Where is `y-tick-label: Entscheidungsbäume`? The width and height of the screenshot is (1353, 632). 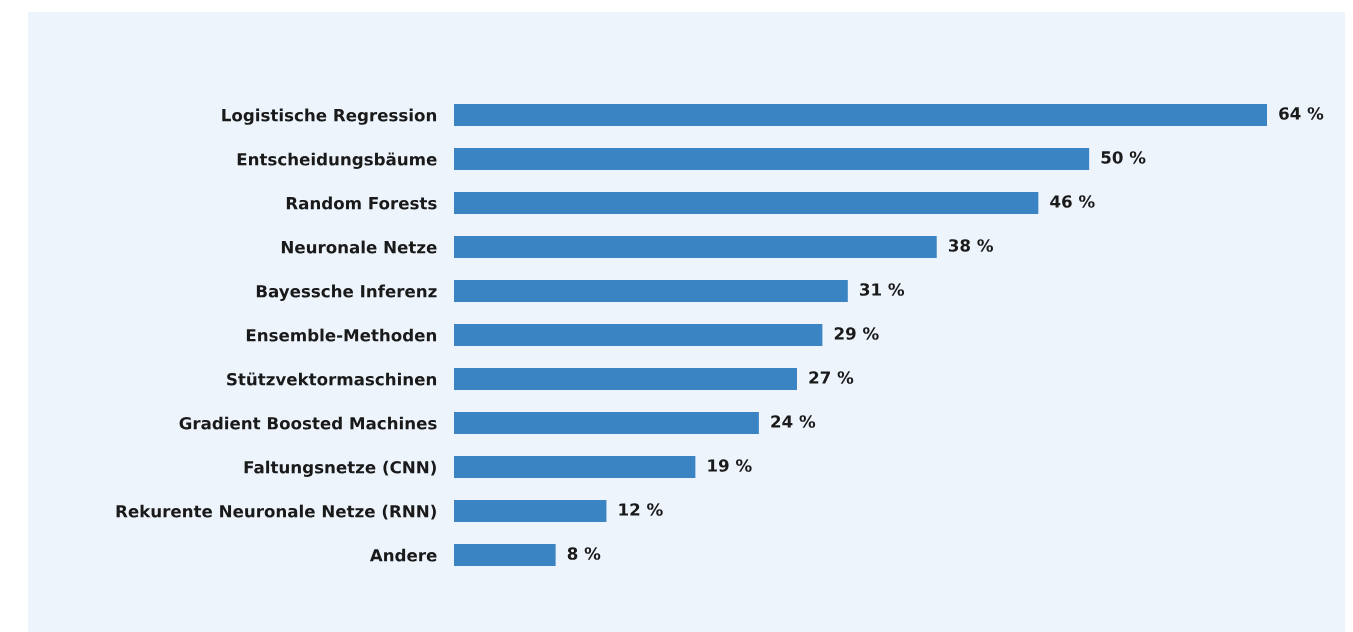
y-tick-label: Entscheidungsbäume is located at coordinates (337, 160).